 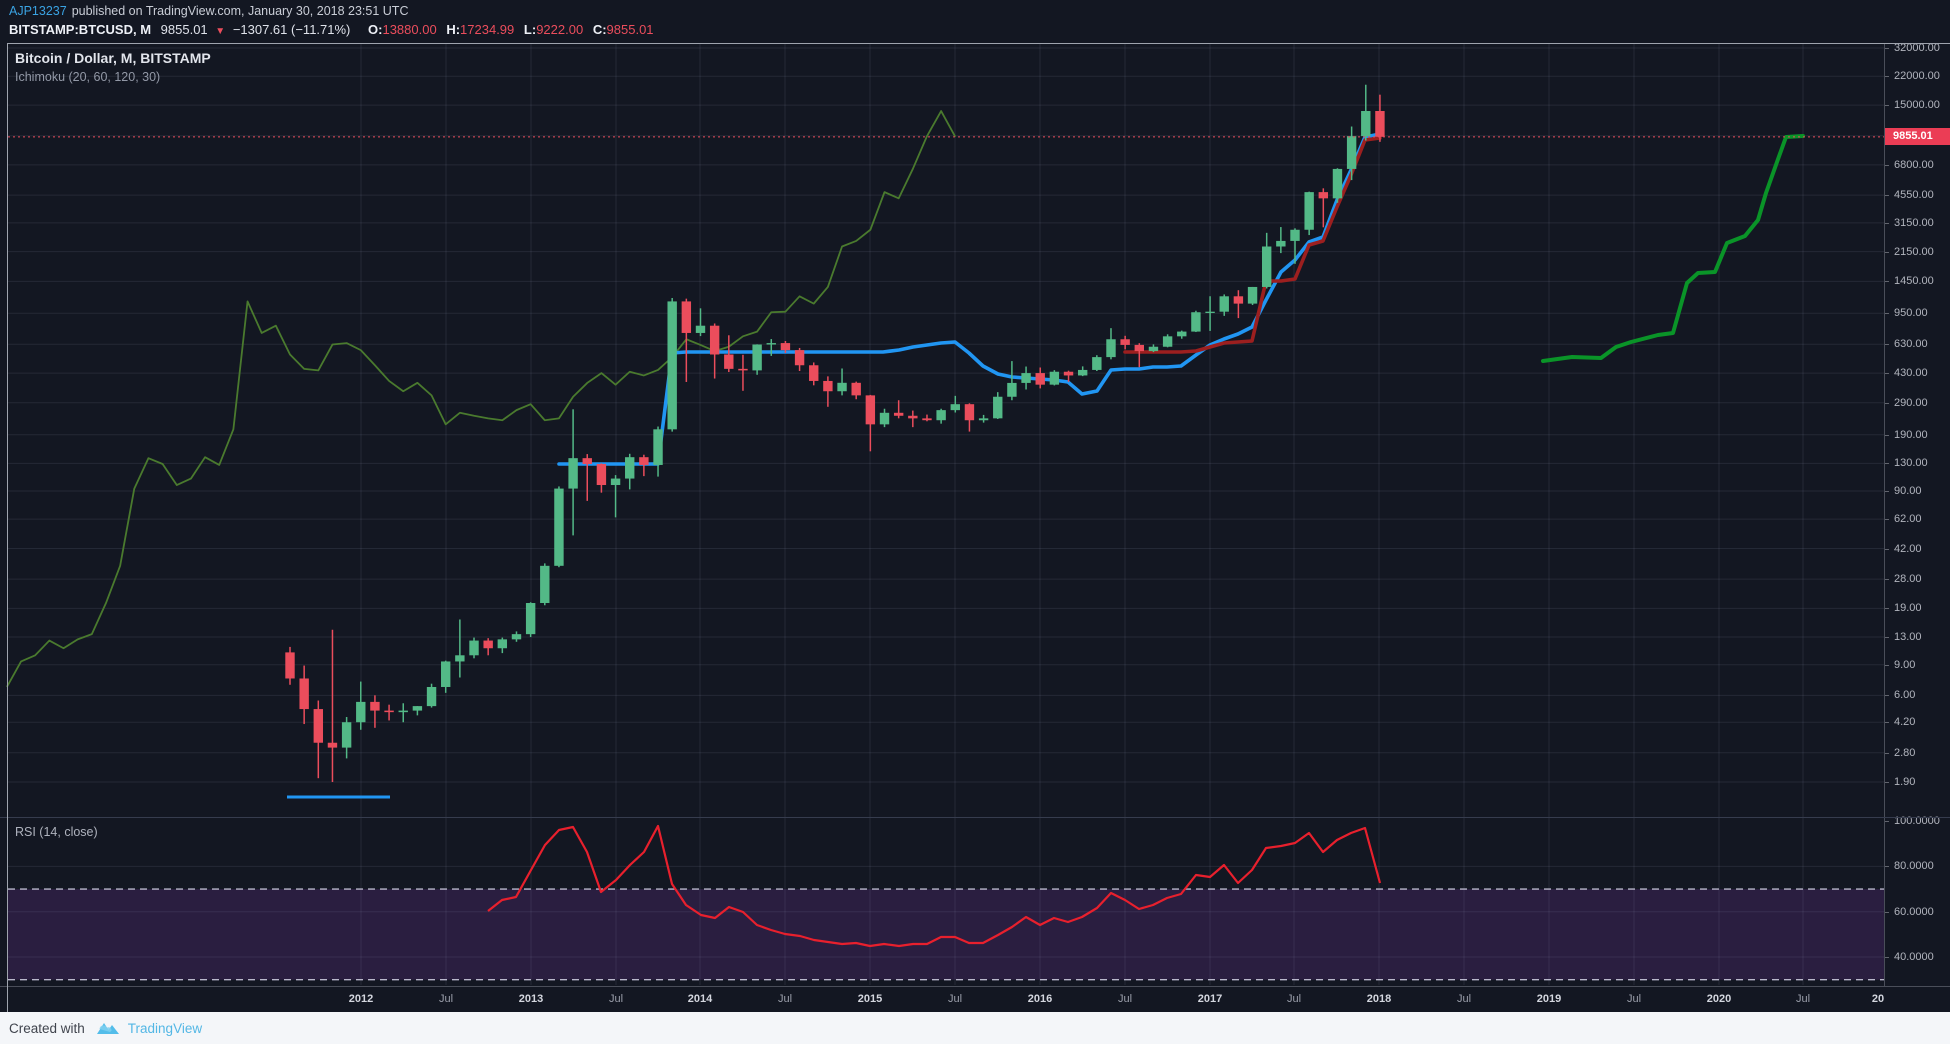 I want to click on low-value: 9222.00, so click(x=560, y=29).